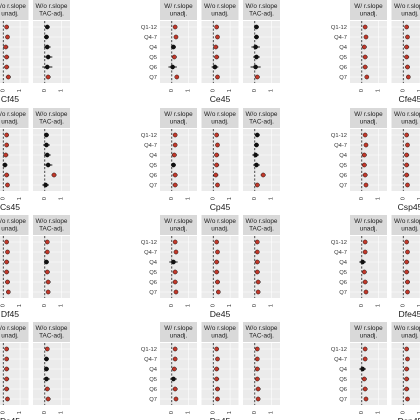 Image resolution: width=420 pixels, height=420 pixels. Describe the element at coordinates (409, 418) in the screenshot. I see `figure-title: Dsp45` at that location.